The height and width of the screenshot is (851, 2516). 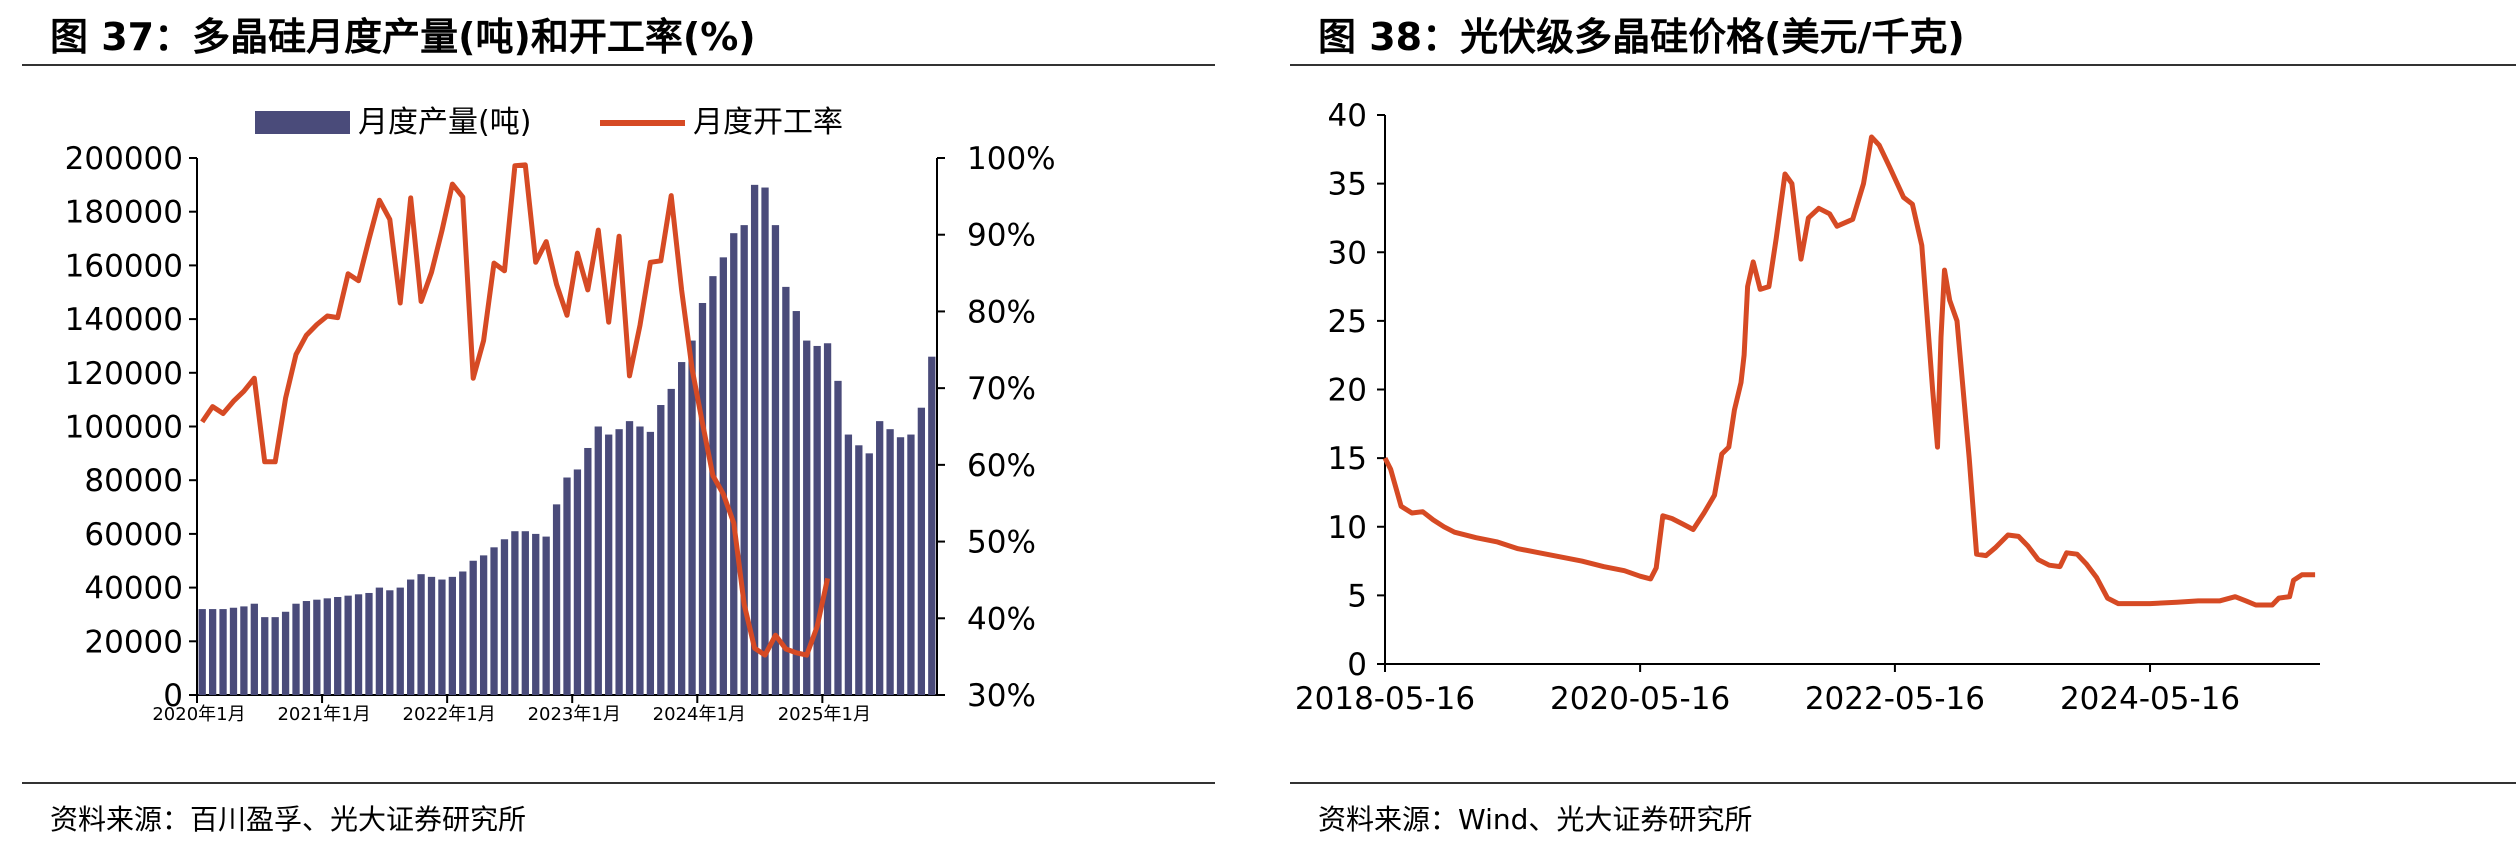 I want to click on y-tick-label-right: 50%, so click(x=1001, y=543).